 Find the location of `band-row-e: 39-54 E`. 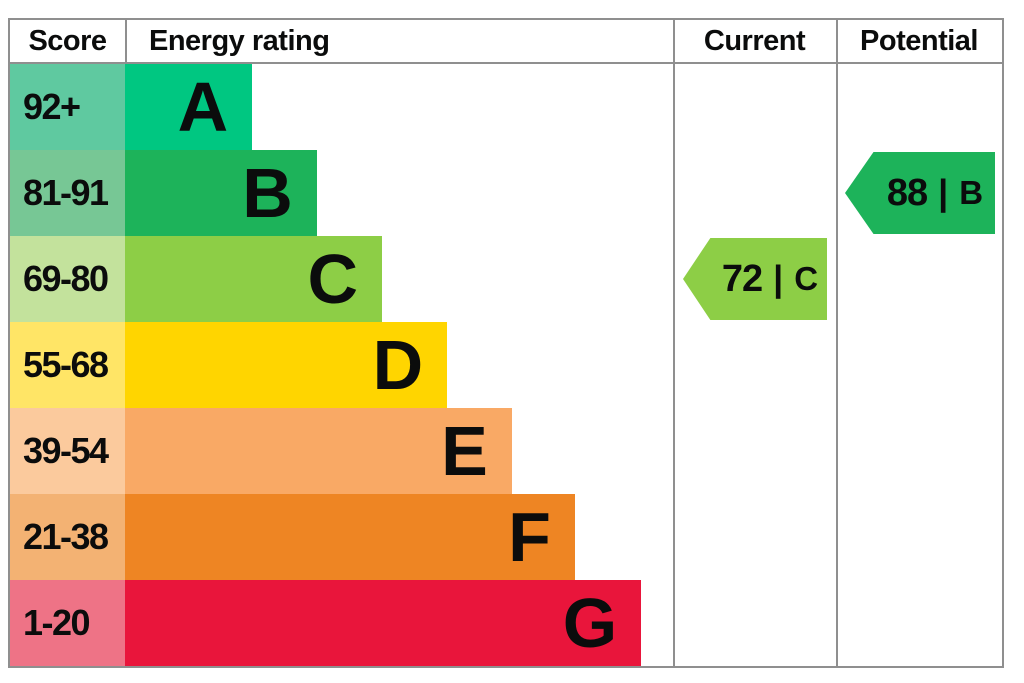

band-row-e: 39-54 E is located at coordinates (506, 451).